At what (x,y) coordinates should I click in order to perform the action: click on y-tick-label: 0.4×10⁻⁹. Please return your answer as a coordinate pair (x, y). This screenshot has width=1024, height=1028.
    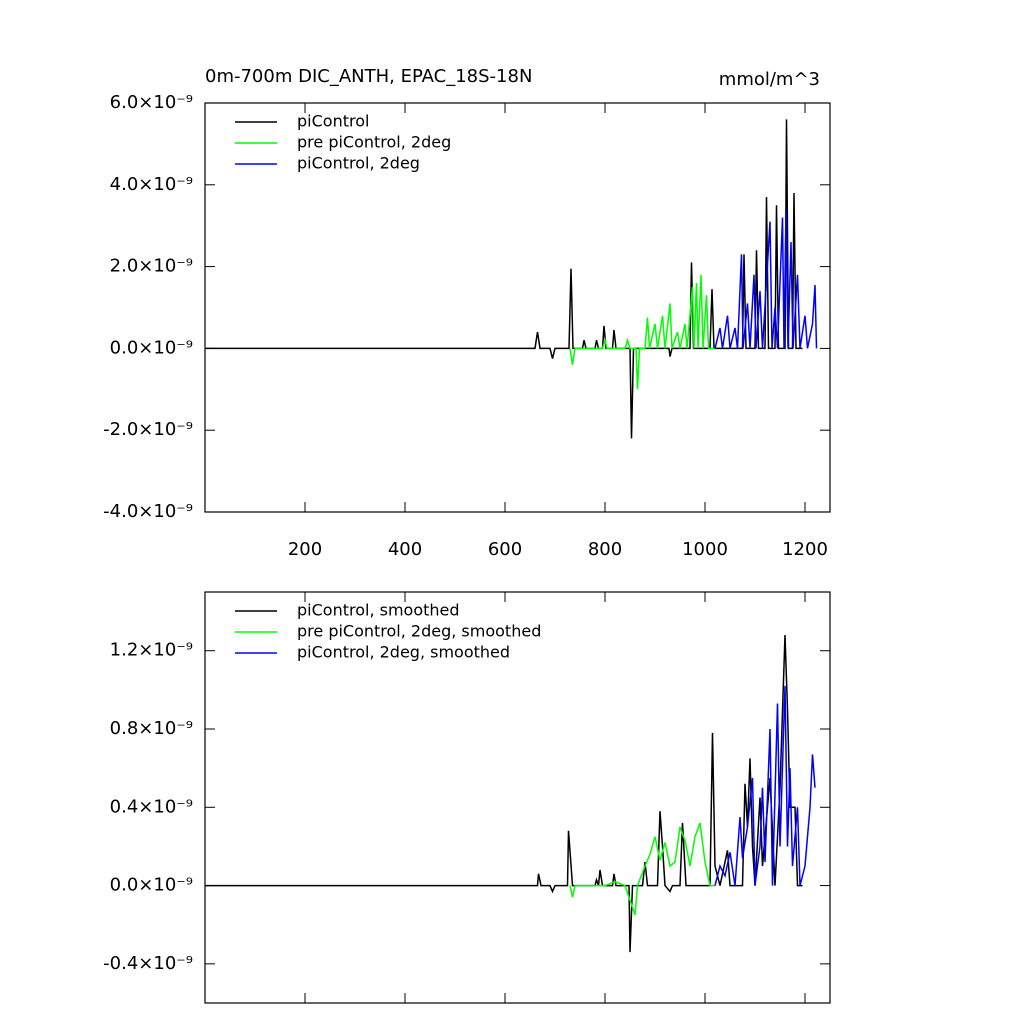
    Looking at the image, I should click on (151, 806).